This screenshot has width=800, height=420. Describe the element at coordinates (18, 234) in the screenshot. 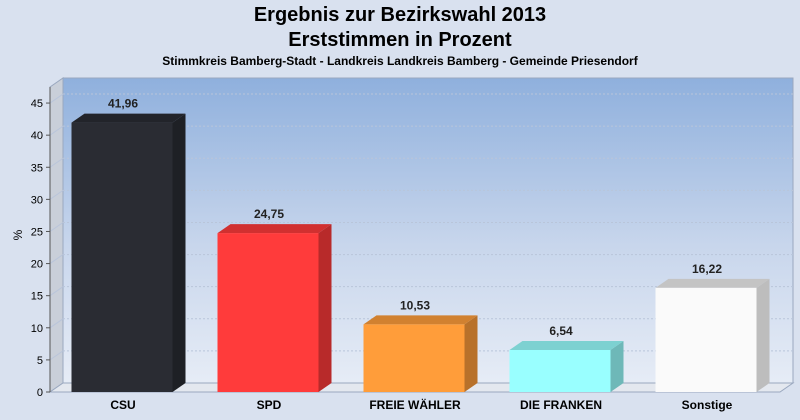

I see `y-axis-label: %` at that location.